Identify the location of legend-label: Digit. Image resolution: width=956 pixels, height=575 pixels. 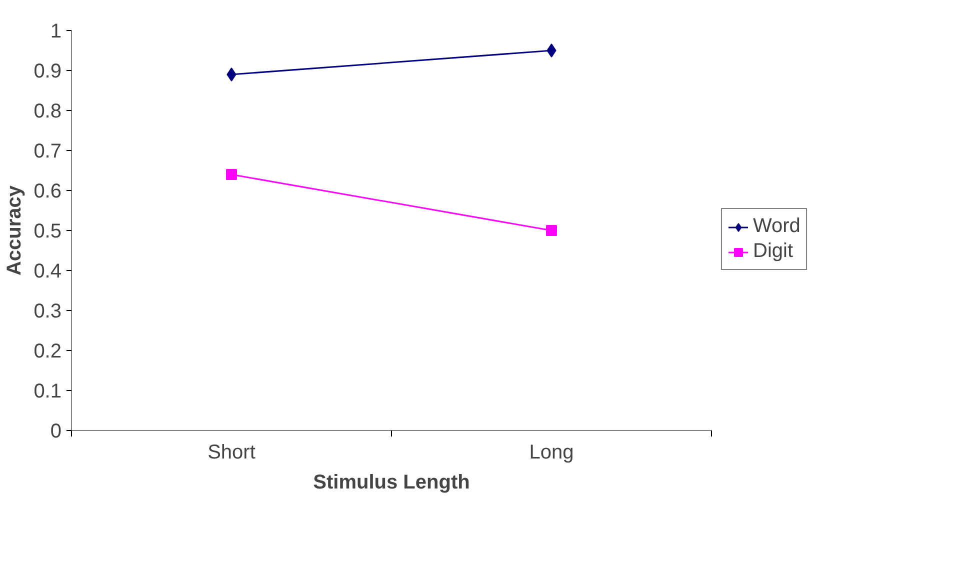
(773, 251).